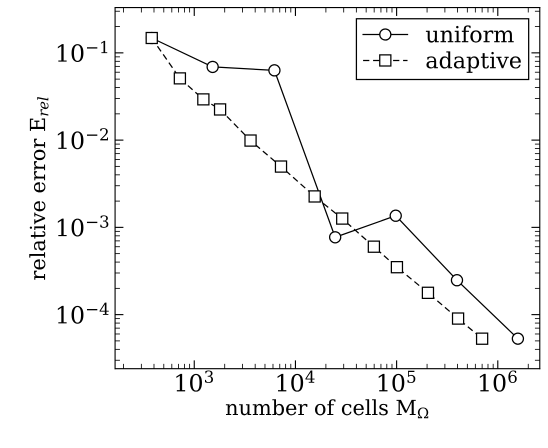 Image resolution: width=548 pixels, height=448 pixels. I want to click on x-tick-label: 10$^{6}$, so click(498, 381).